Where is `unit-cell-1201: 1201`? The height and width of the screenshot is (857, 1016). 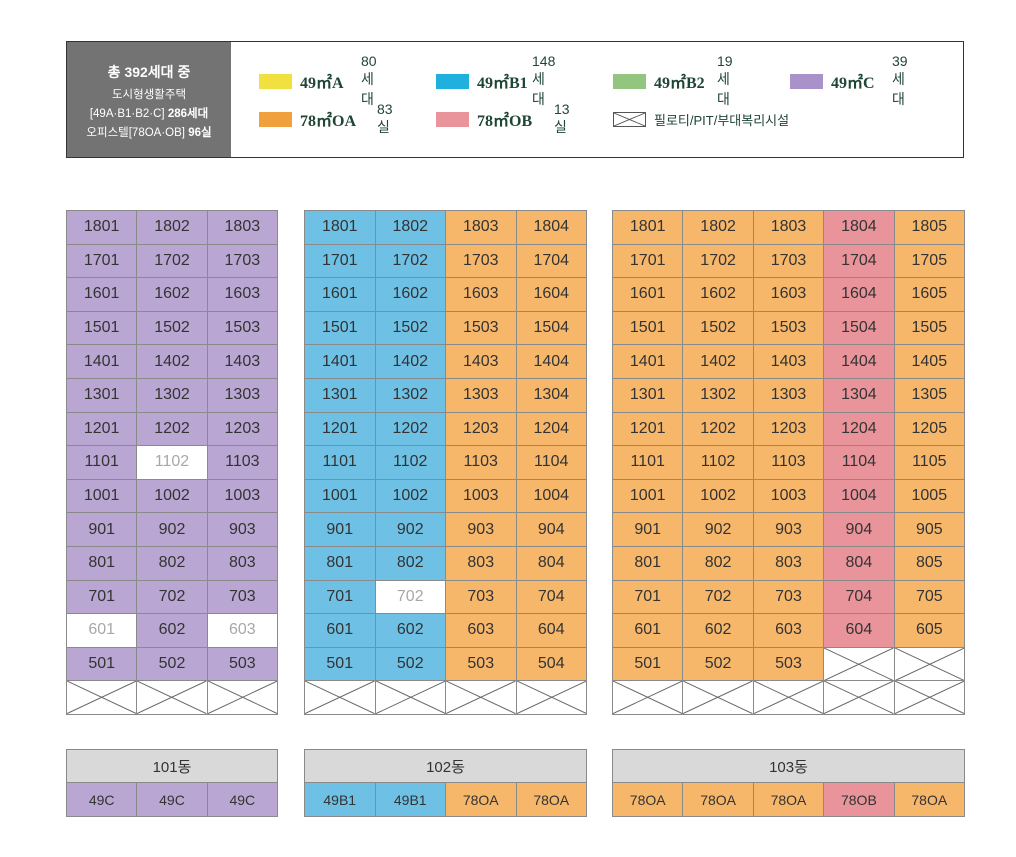 unit-cell-1201: 1201 is located at coordinates (102, 429).